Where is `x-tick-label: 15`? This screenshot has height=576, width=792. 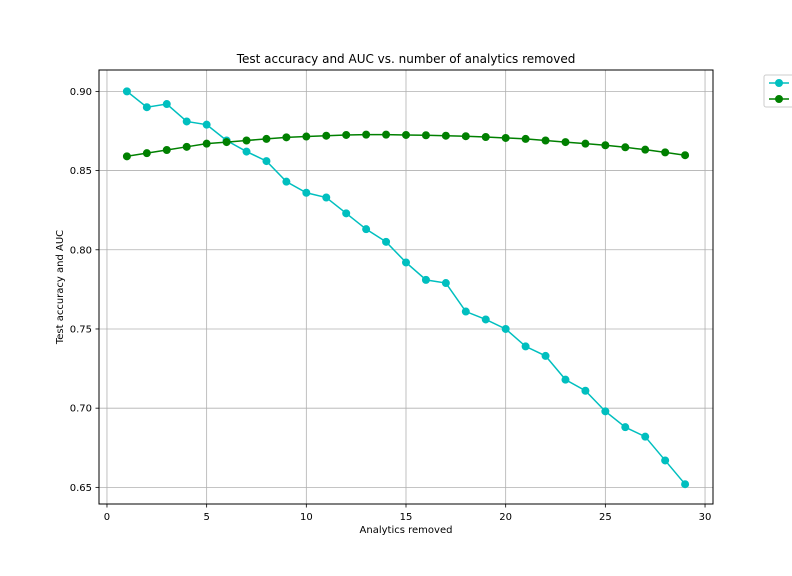 x-tick-label: 15 is located at coordinates (406, 517).